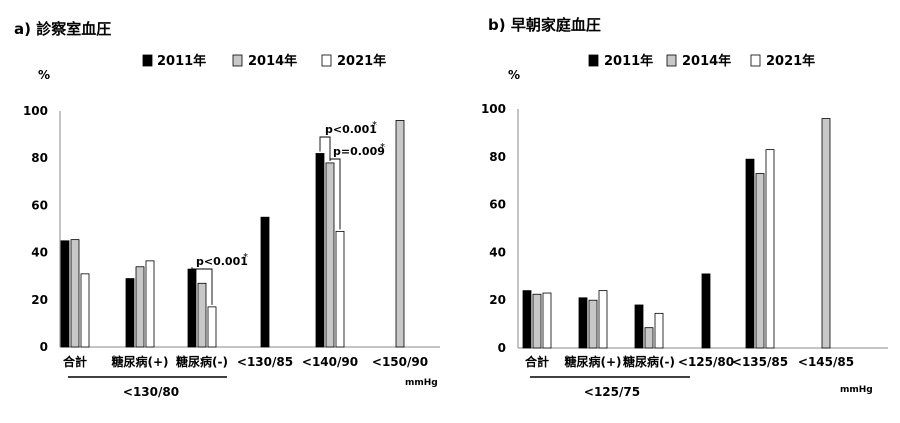  I want to click on x-tick-label: <135/85, so click(760, 362).